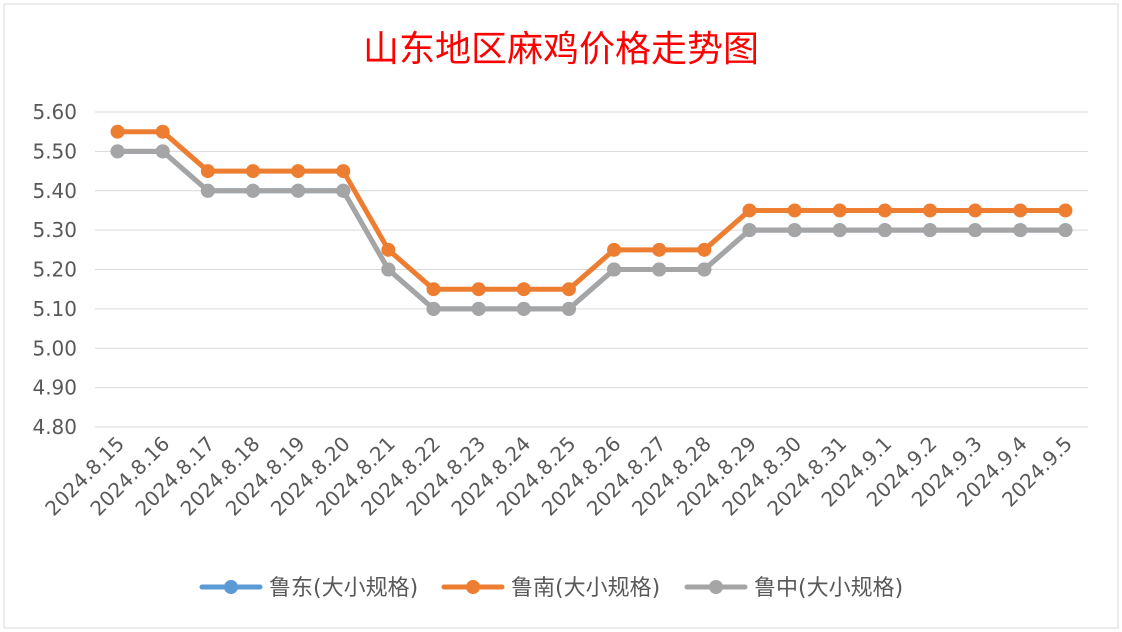  I want to click on y-tick-label: 5.50, so click(54, 151).